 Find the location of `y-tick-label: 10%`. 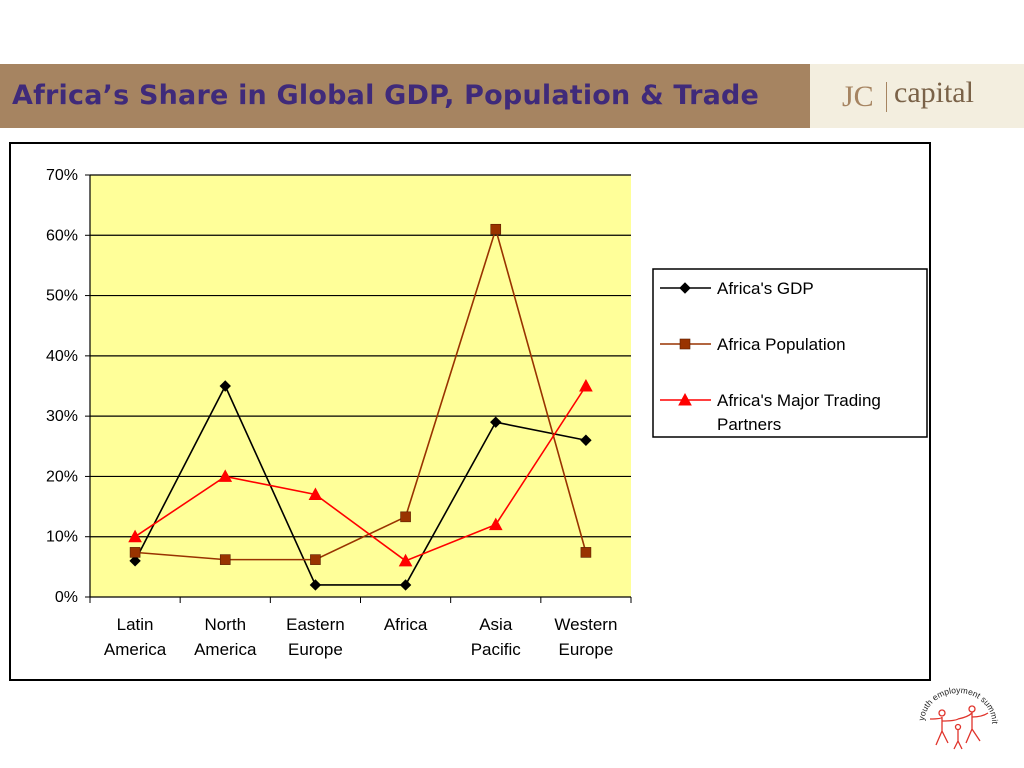

y-tick-label: 10% is located at coordinates (62, 537).